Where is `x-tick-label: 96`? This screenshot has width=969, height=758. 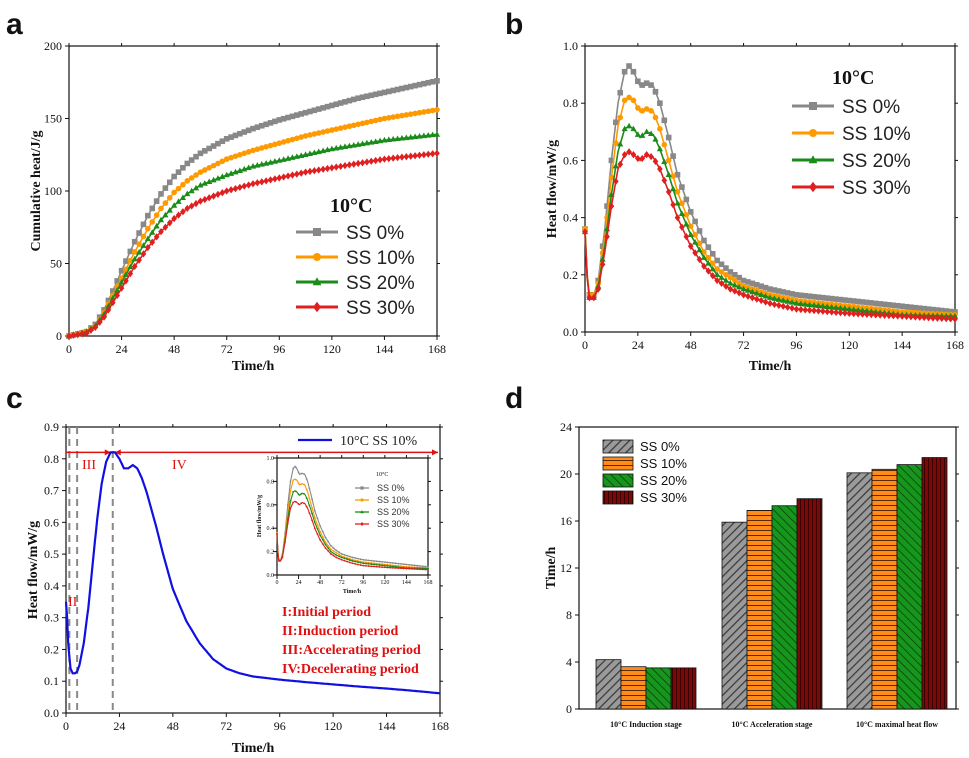 x-tick-label: 96 is located at coordinates (363, 583).